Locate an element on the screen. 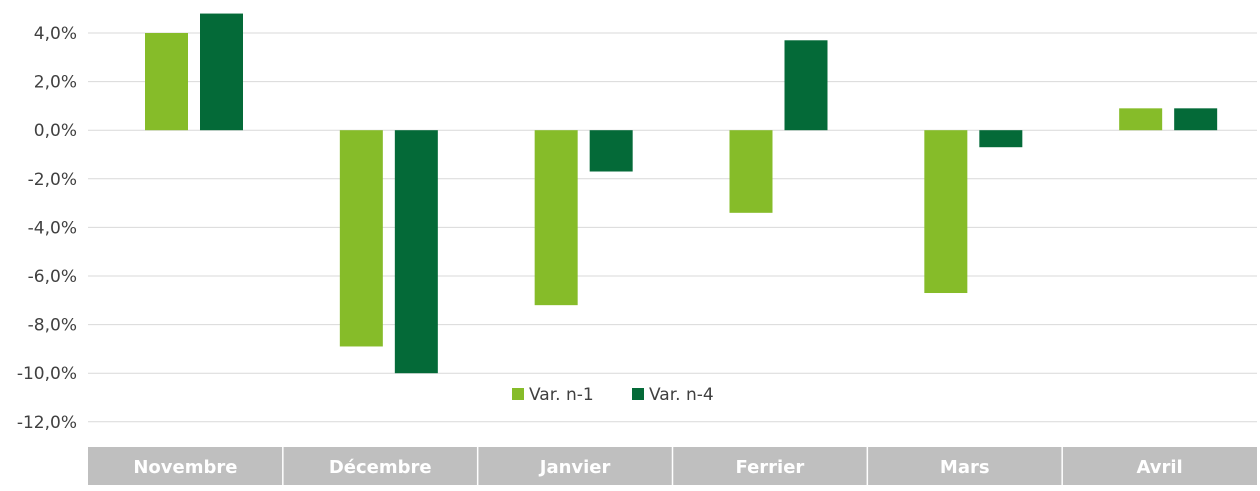  category-label: Décembre is located at coordinates (380, 467).